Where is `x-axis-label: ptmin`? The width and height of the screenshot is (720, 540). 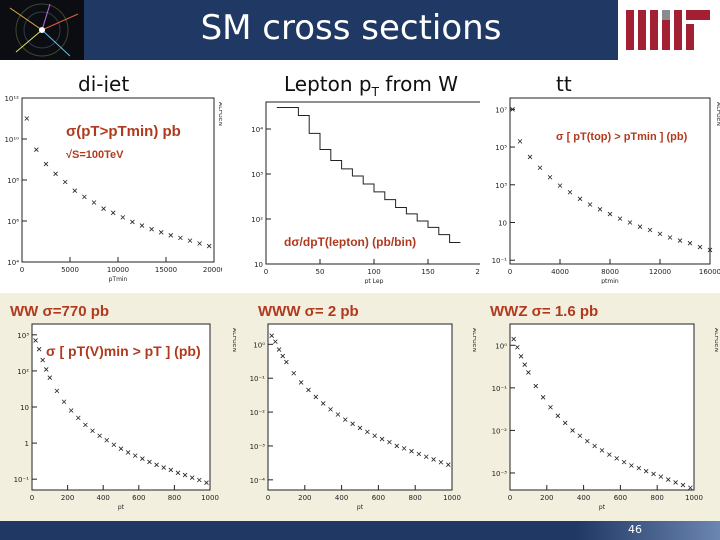
x-axis-label: ptmin is located at coordinates (610, 281).